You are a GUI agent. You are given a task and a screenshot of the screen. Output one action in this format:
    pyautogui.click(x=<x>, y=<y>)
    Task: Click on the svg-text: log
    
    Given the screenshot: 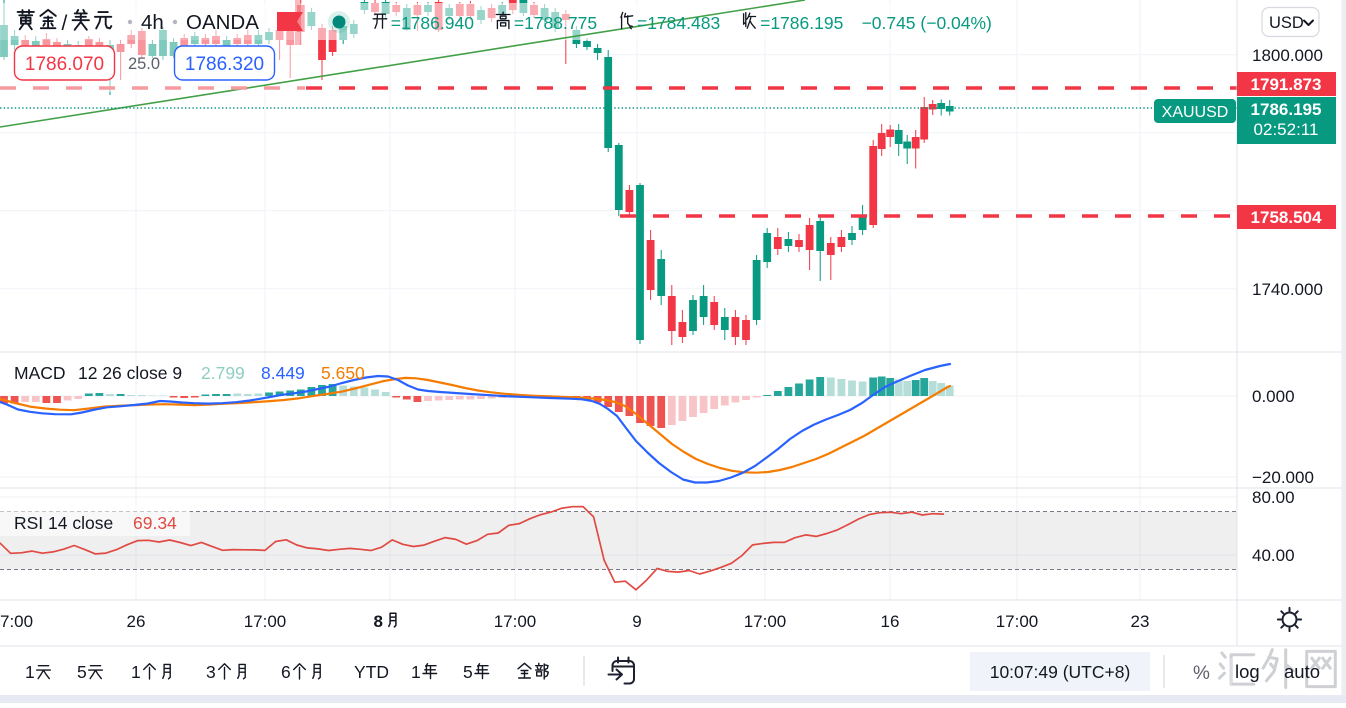 What is the action you would take?
    pyautogui.click(x=1247, y=671)
    